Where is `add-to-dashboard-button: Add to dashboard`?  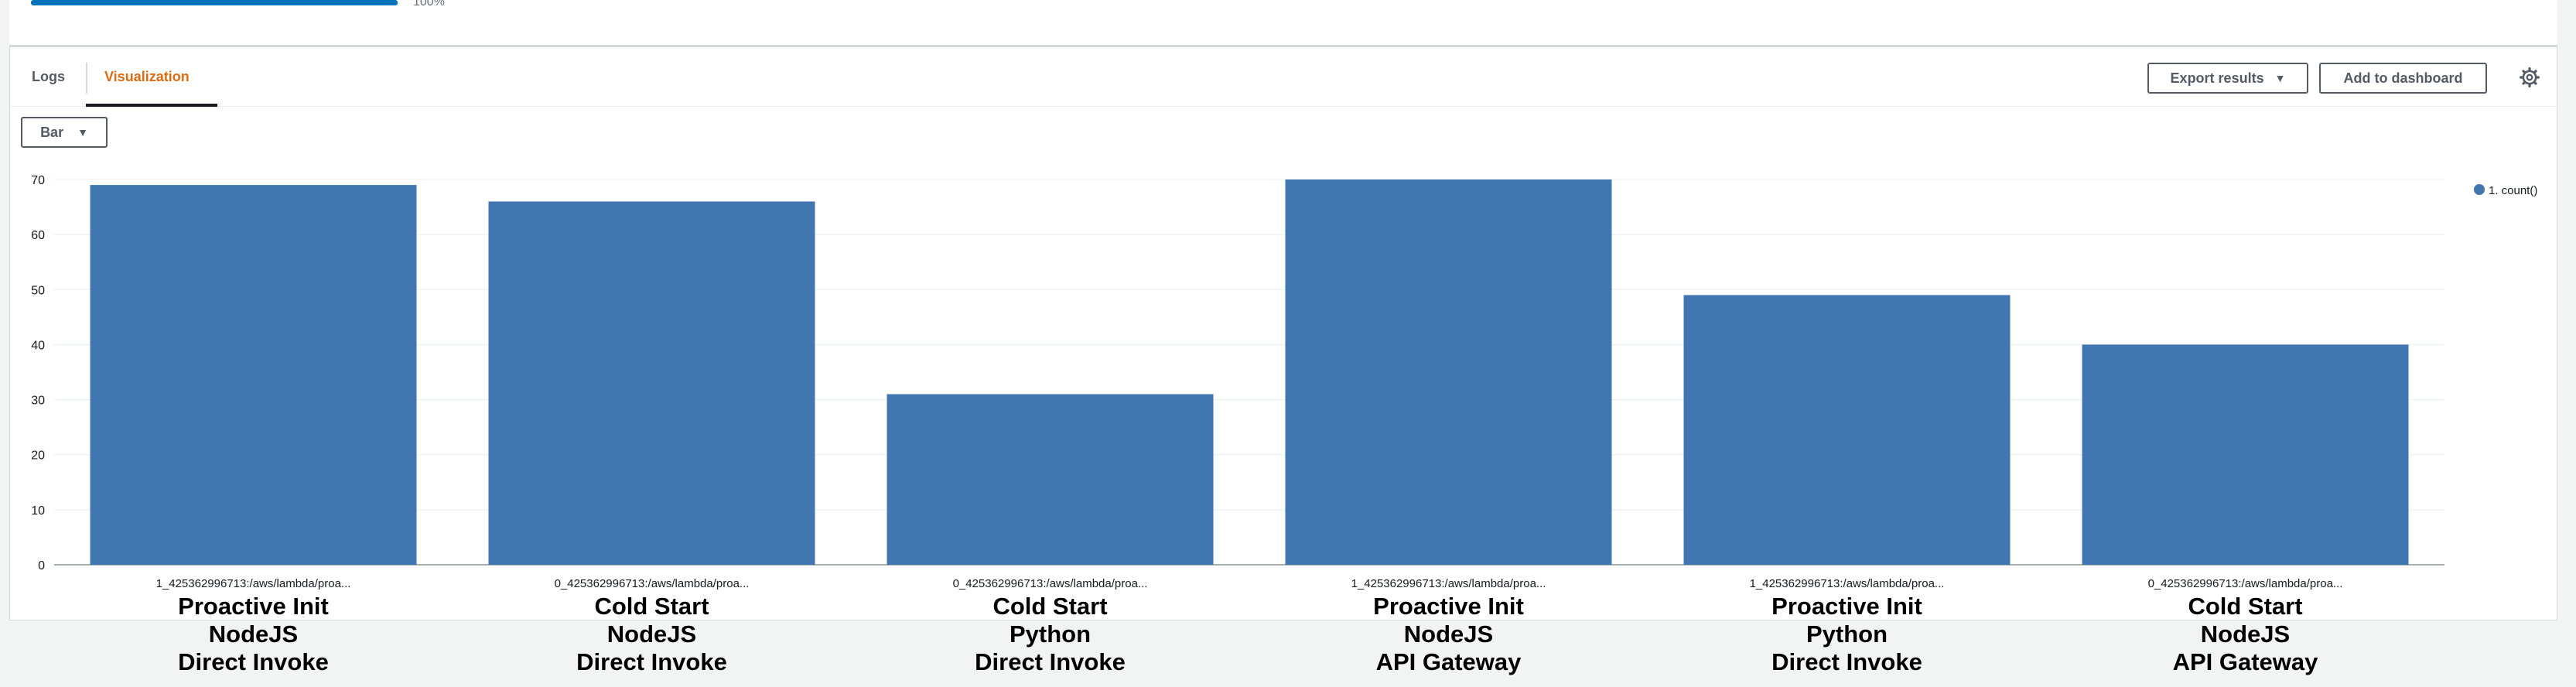 add-to-dashboard-button: Add to dashboard is located at coordinates (2403, 78).